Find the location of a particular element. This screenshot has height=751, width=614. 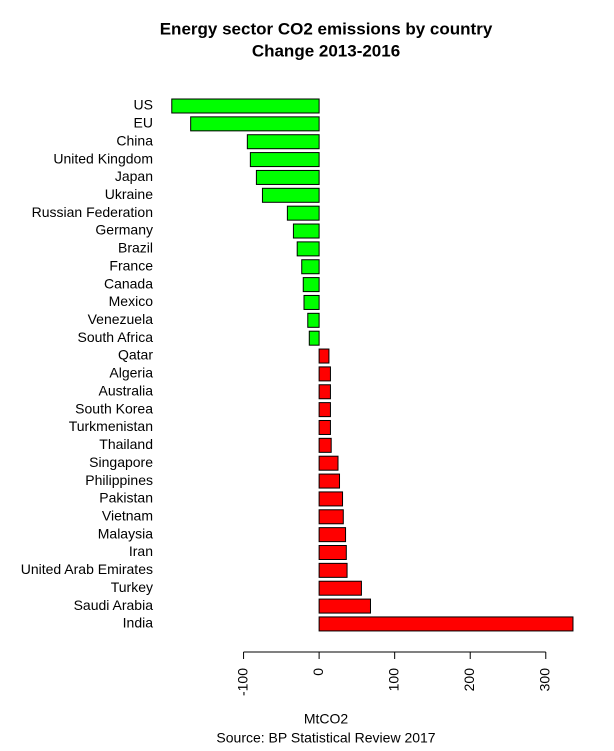

x-tick-label: 300 is located at coordinates (544, 680).